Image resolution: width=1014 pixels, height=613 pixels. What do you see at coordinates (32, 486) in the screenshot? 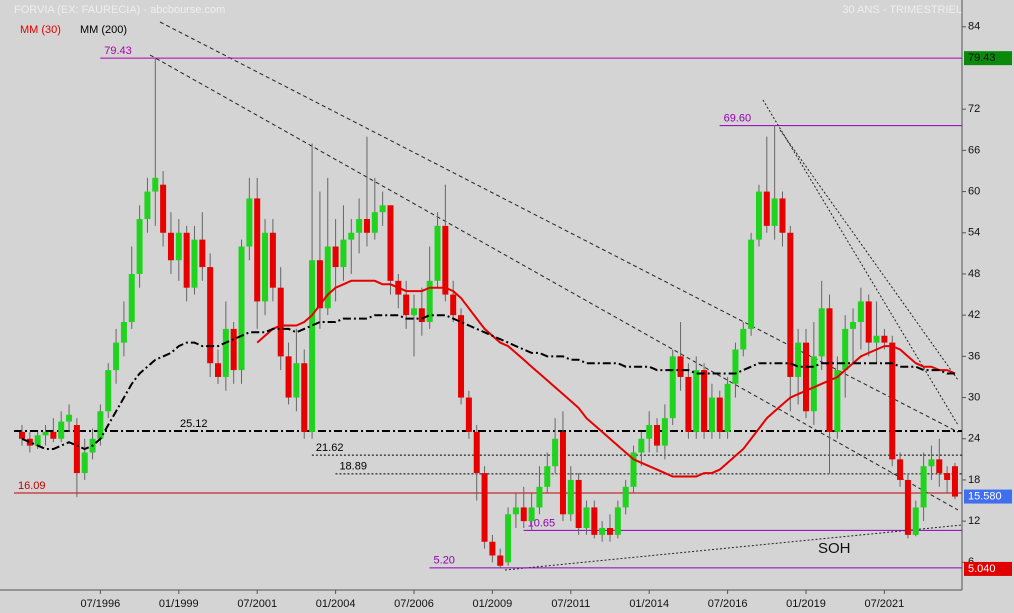
I see `level-label: 16.09` at bounding box center [32, 486].